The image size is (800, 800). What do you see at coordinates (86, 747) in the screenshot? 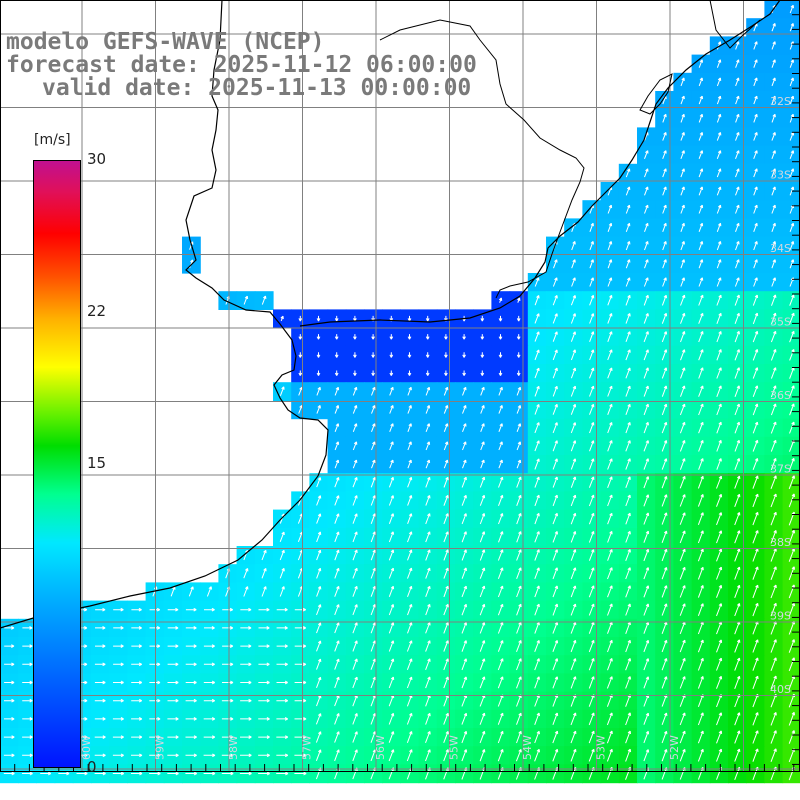
I see `longitude-label: 60W` at bounding box center [86, 747].